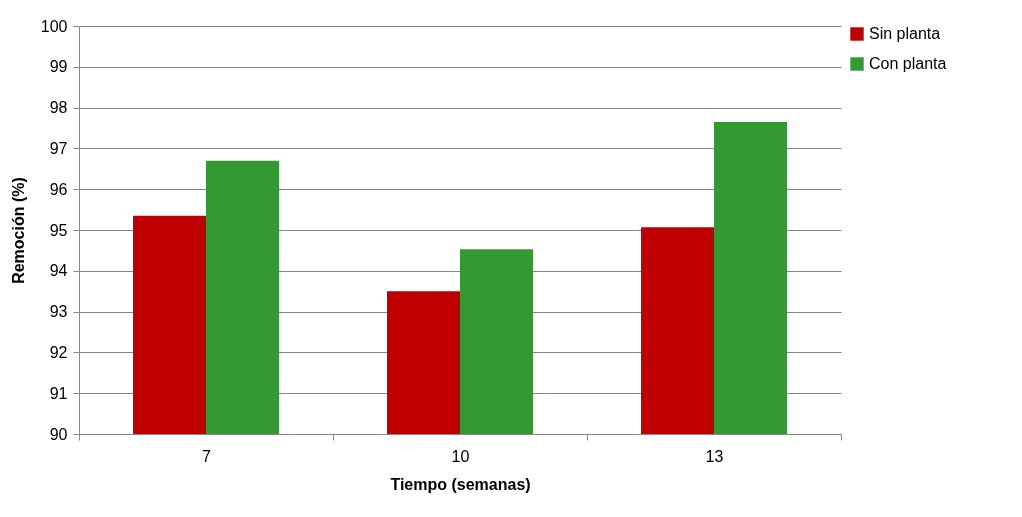  I want to click on x-tick-label: 7, so click(207, 456).